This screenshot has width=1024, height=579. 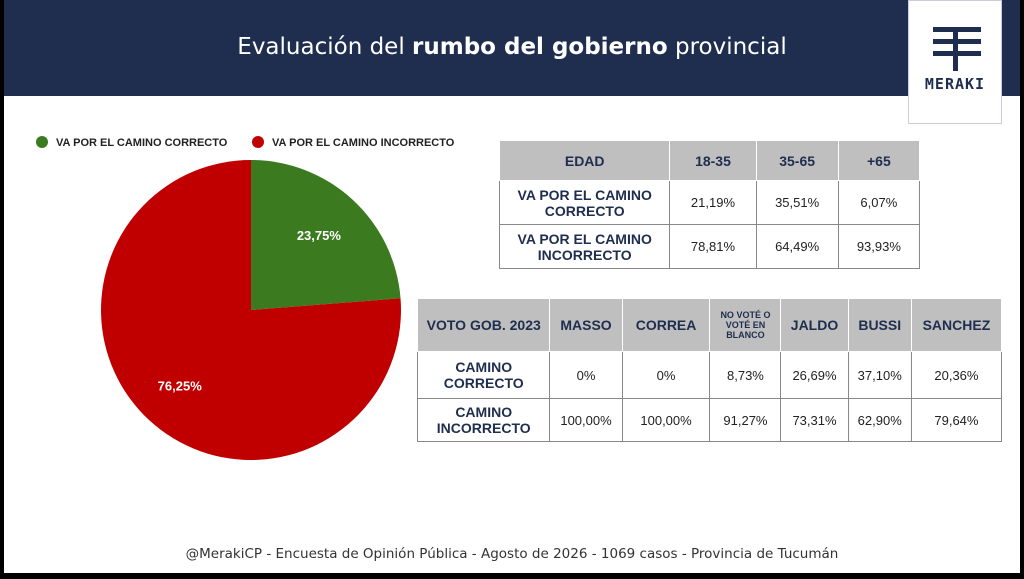 I want to click on value-cell: 79,64%, so click(x=956, y=420).